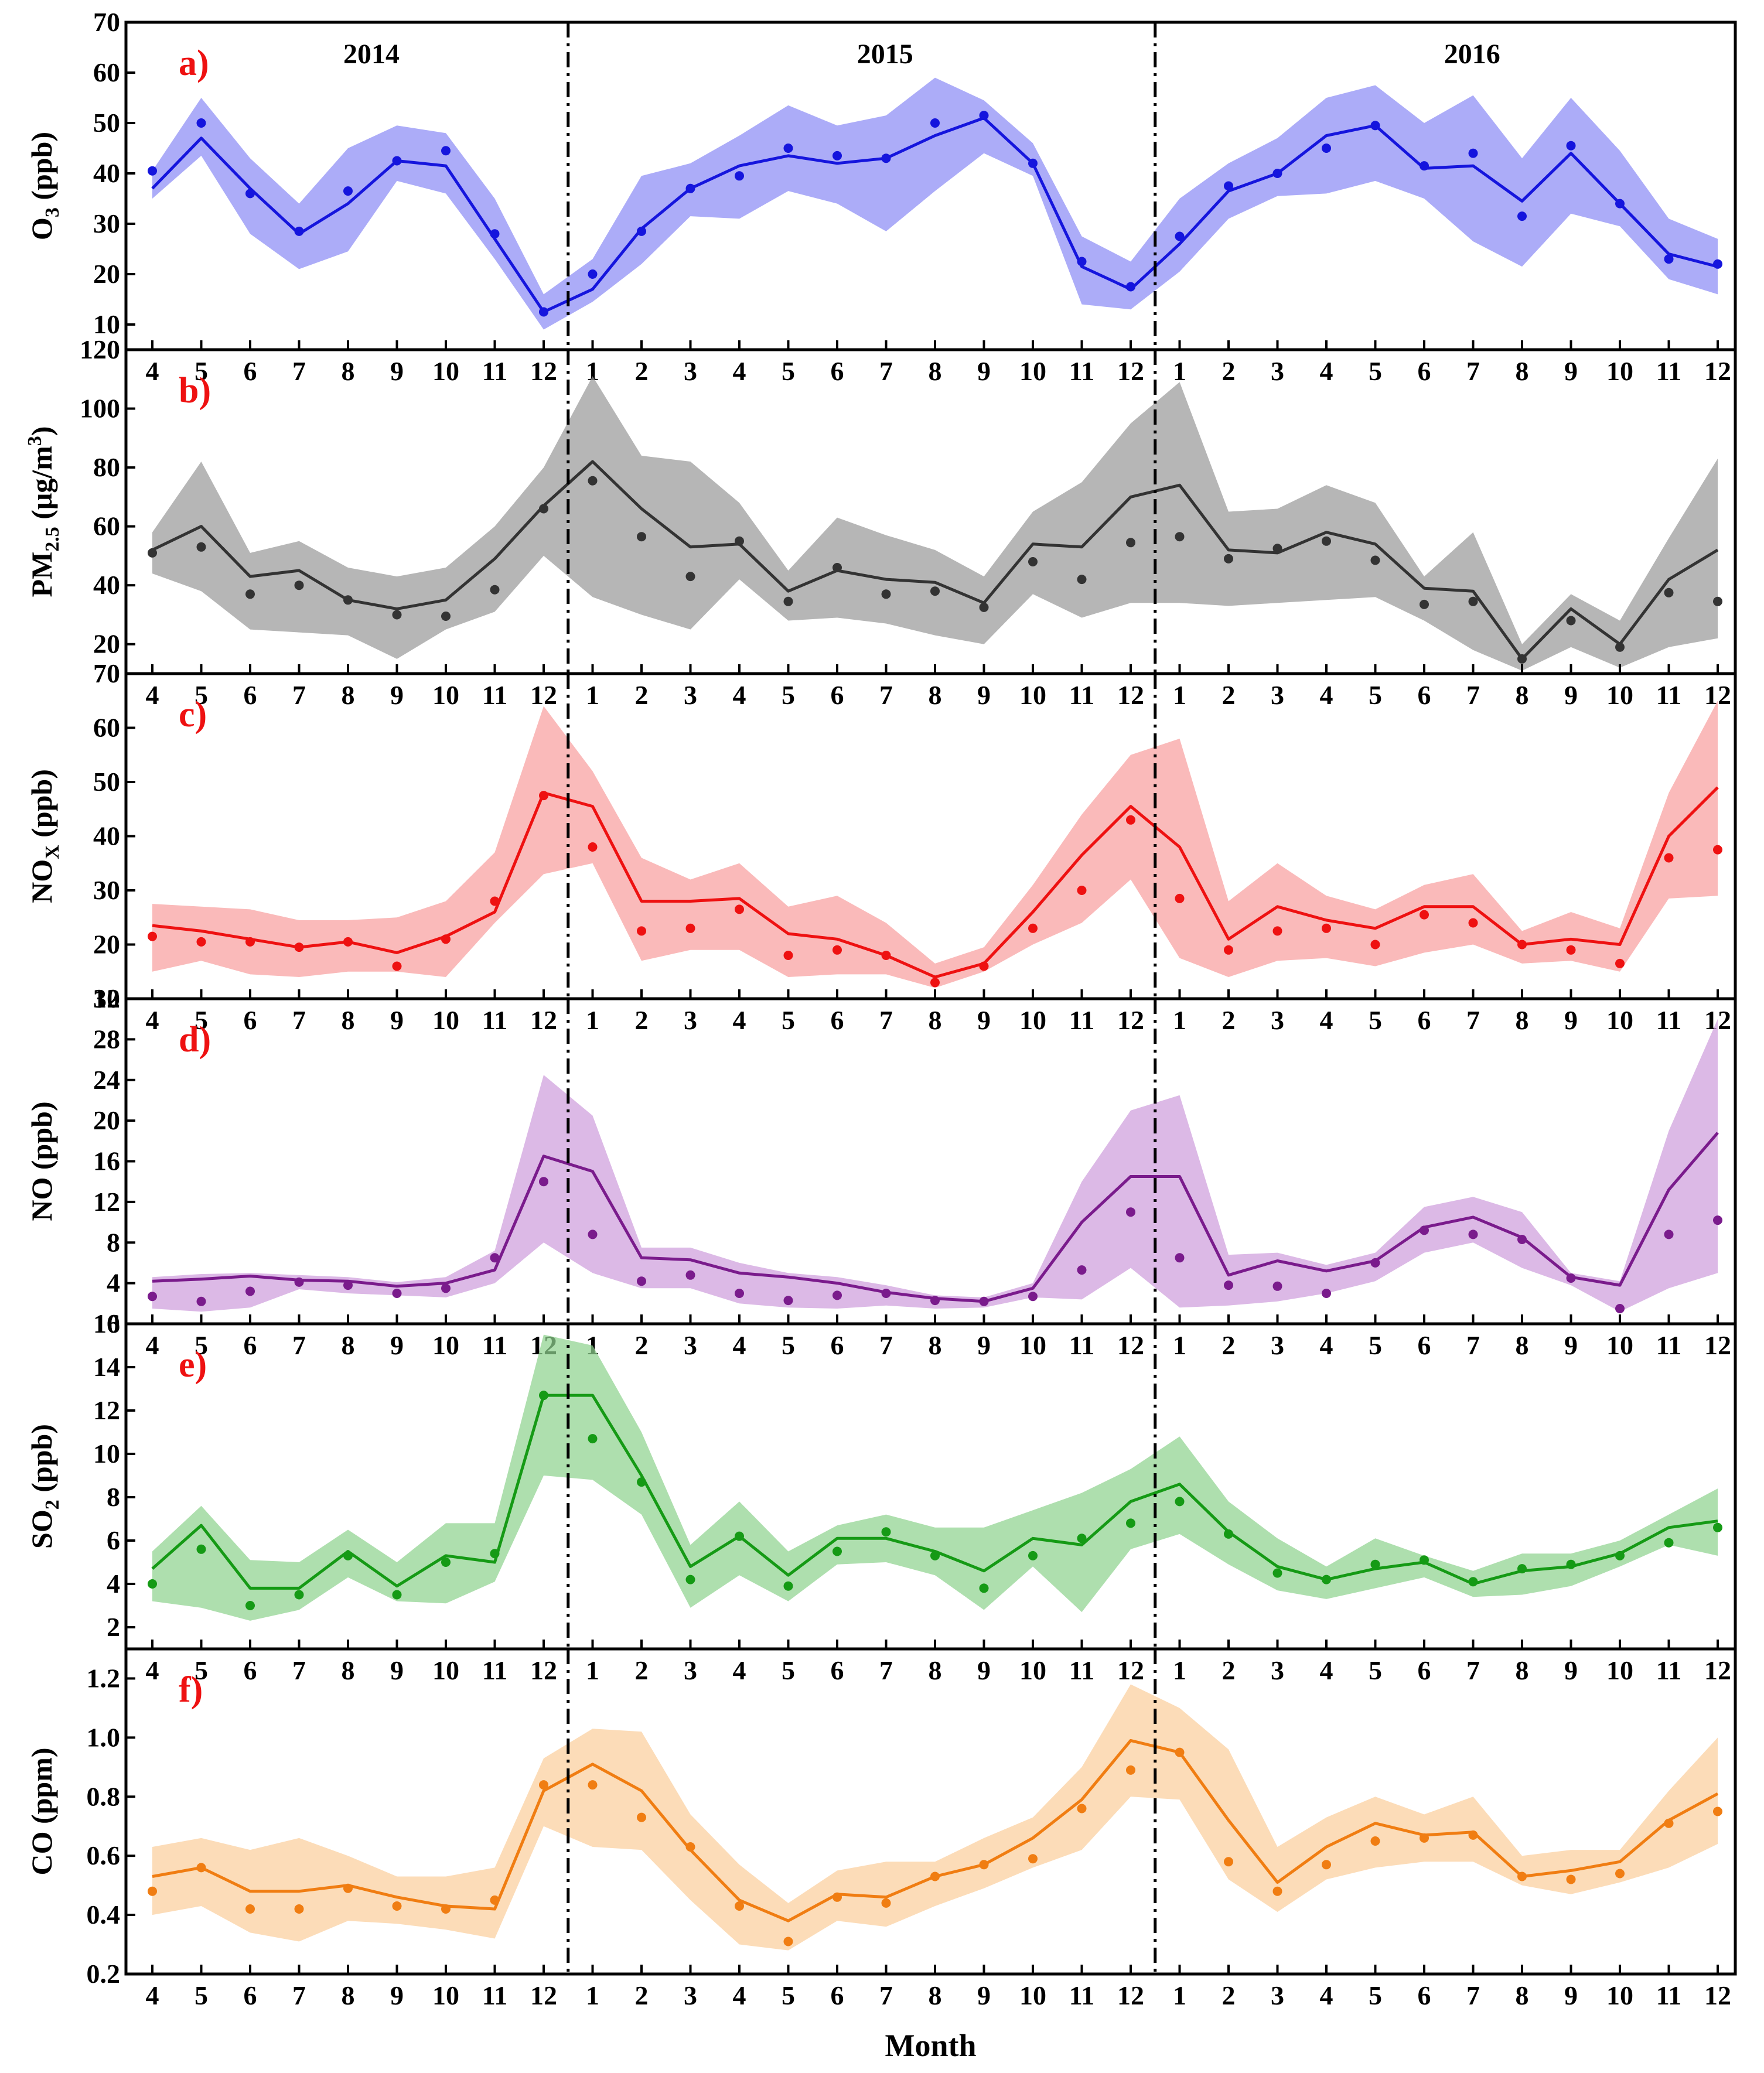 This screenshot has width=1764, height=2073. What do you see at coordinates (106, 1410) in the screenshot?
I see `y-tick-label: 12` at bounding box center [106, 1410].